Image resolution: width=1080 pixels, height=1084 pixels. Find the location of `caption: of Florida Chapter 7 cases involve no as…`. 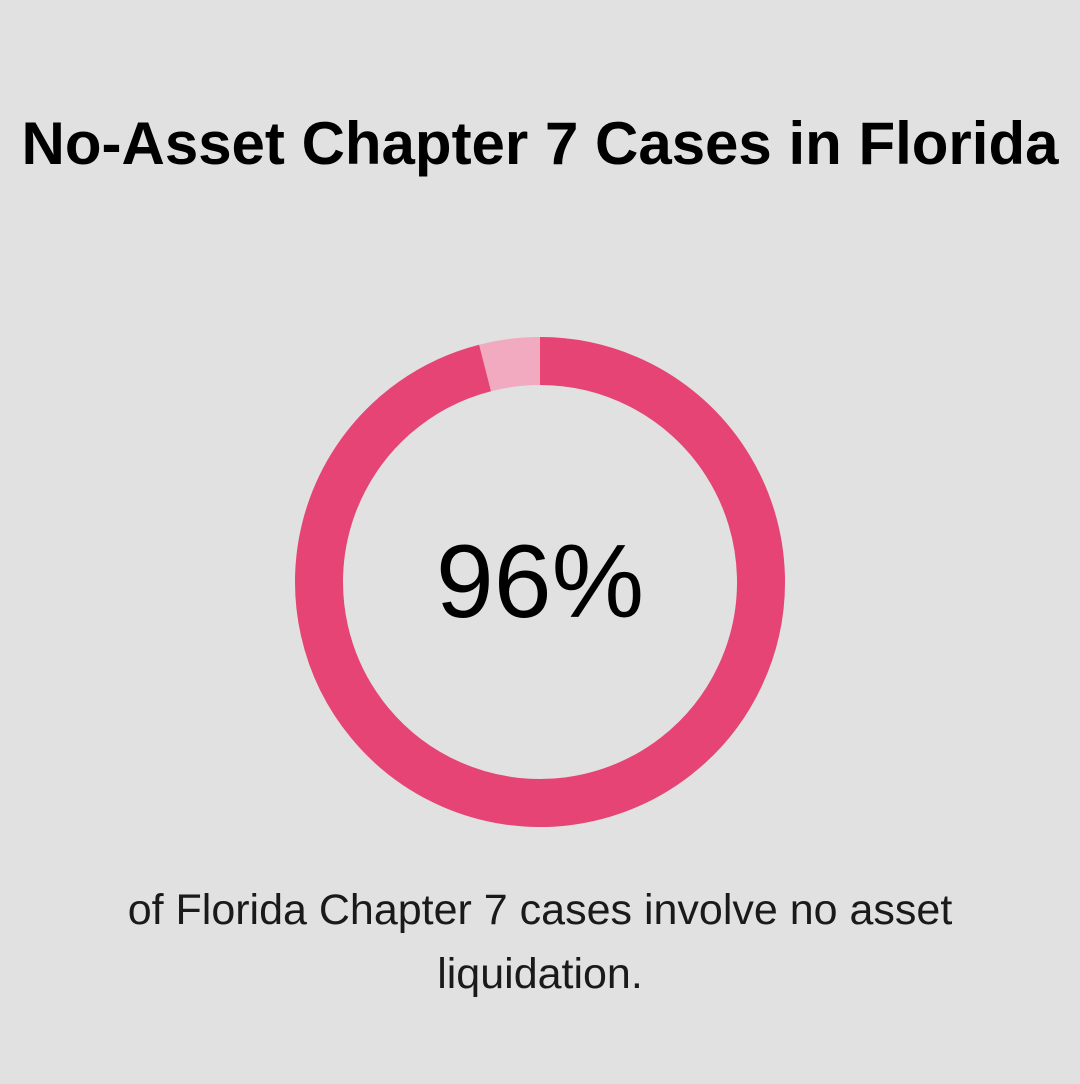

caption: of Florida Chapter 7 cases involve no as… is located at coordinates (540, 942).